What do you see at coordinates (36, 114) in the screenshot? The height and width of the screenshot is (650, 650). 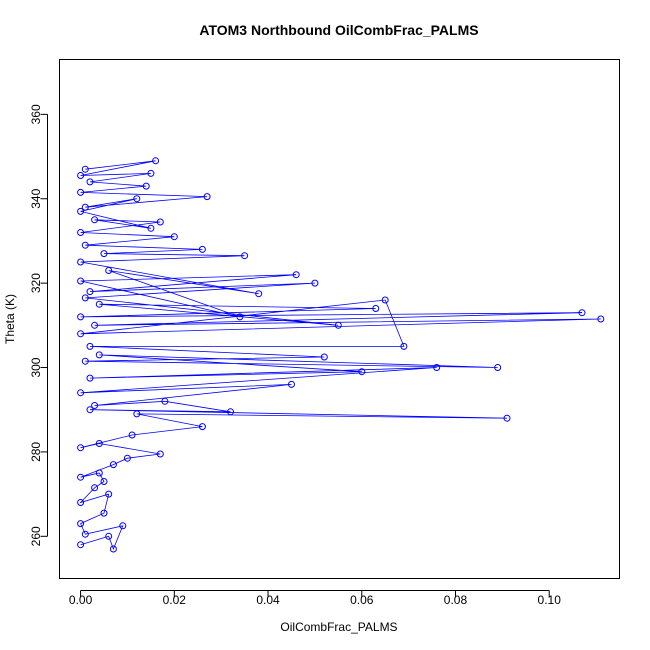 I see `y-tick-label: 360` at bounding box center [36, 114].